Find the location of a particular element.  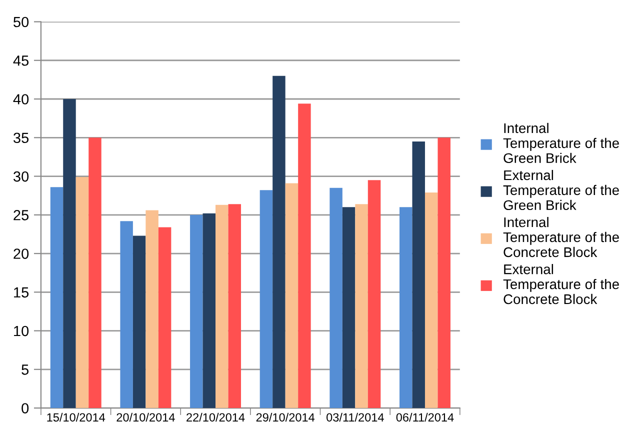

legend-label: External Temperature of the Concrete Block is located at coordinates (561, 284).